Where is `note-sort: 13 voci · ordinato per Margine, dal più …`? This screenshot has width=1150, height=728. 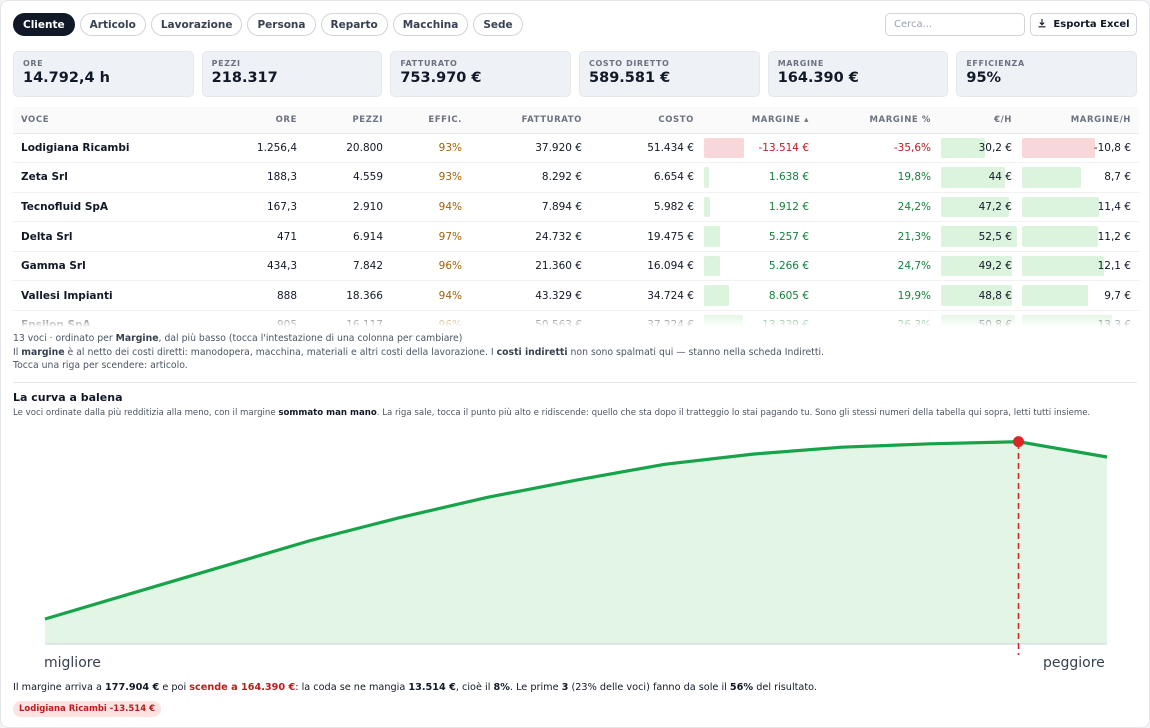 note-sort: 13 voci · ordinato per Margine, dal più … is located at coordinates (238, 338).